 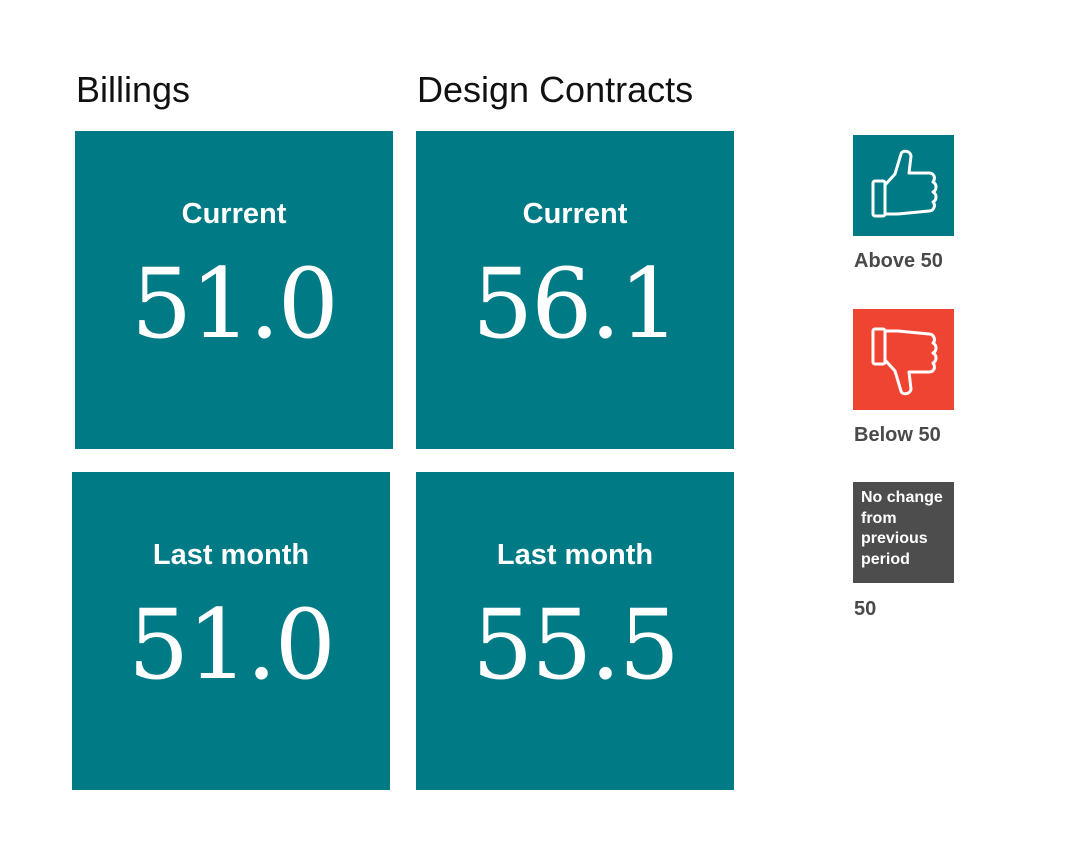 What do you see at coordinates (231, 555) in the screenshot?
I see `billings-last-month-label: Last month` at bounding box center [231, 555].